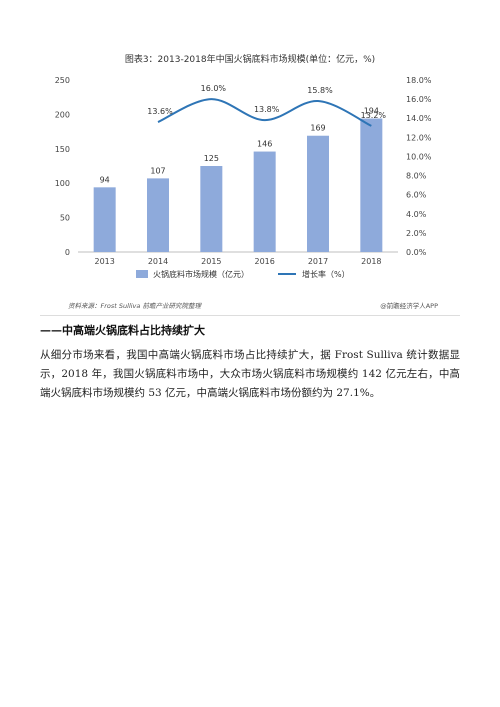 Image resolution: width=500 pixels, height=707 pixels. I want to click on left-tick-label: 0, so click(67, 252).